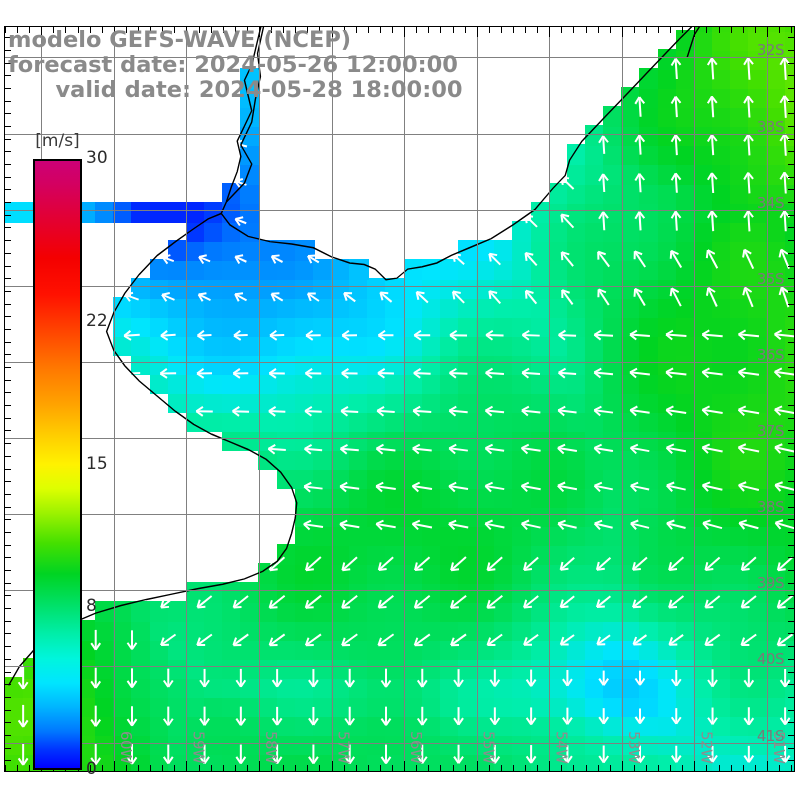 The width and height of the screenshot is (800, 800). Describe the element at coordinates (706, 746) in the screenshot. I see `longitude-label: 52W` at that location.